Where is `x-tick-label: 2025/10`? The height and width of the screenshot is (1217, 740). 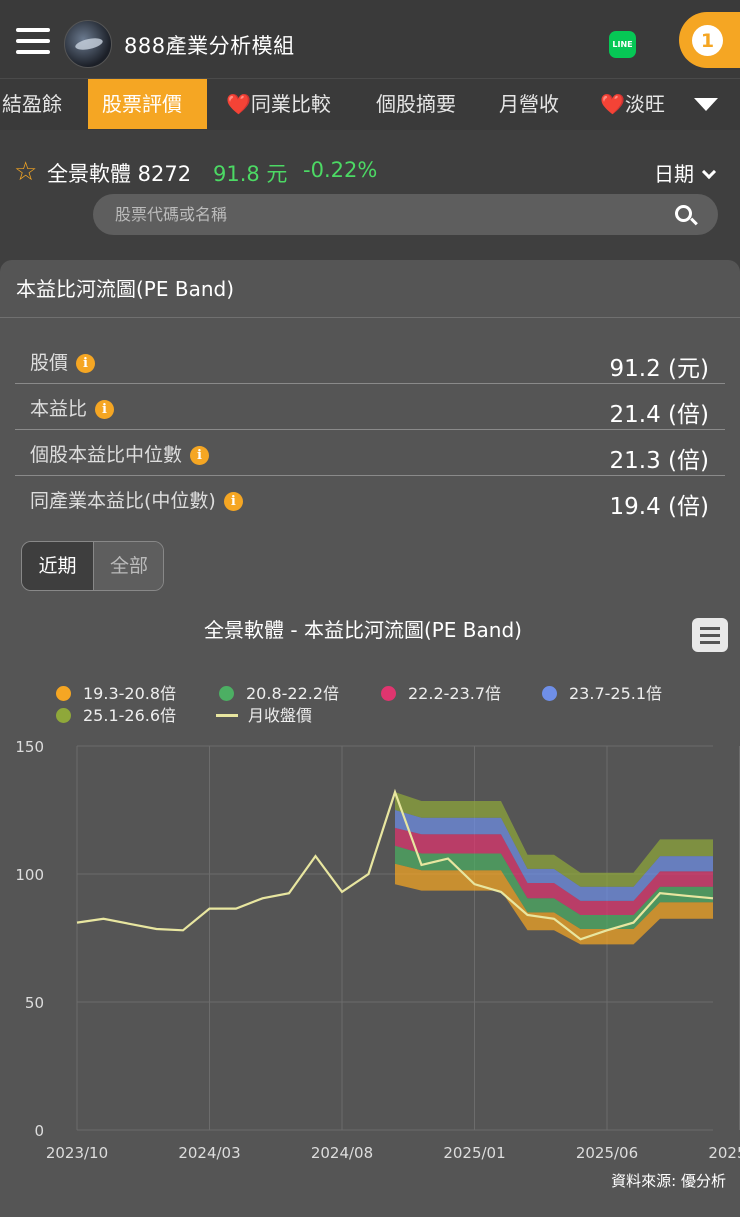 x-tick-label: 2025/10 is located at coordinates (724, 1153).